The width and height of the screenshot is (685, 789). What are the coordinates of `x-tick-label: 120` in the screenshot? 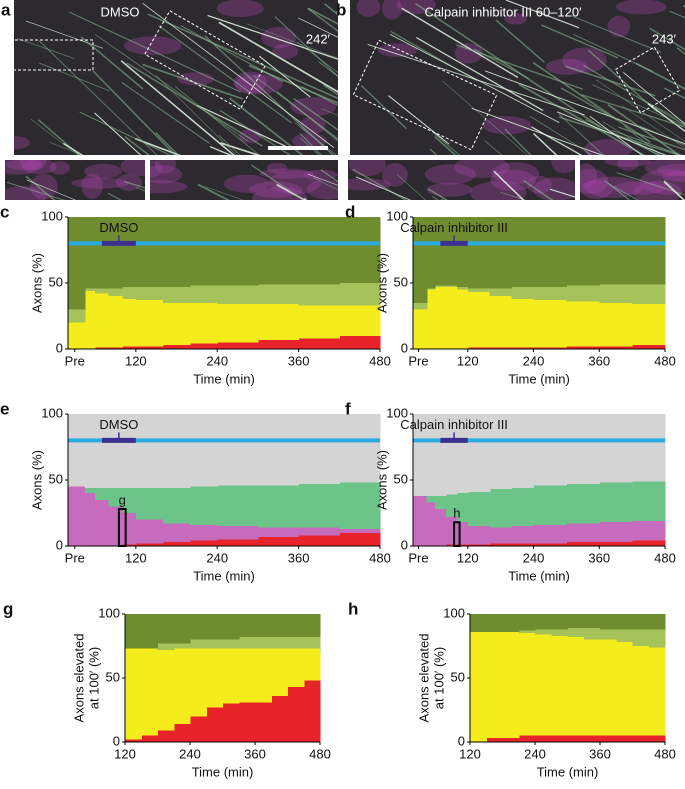 It's located at (470, 753).